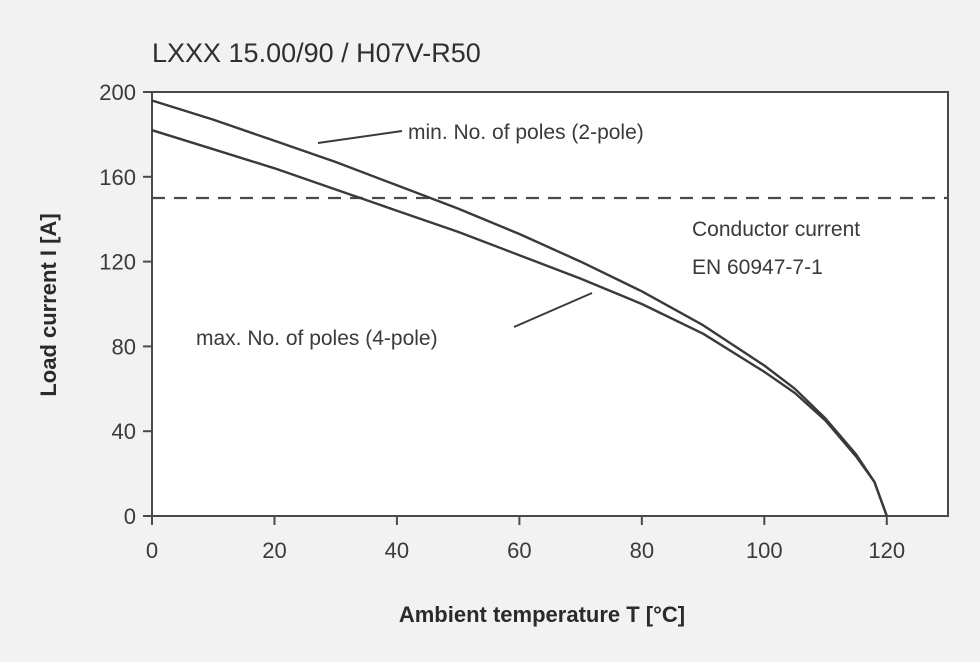 The height and width of the screenshot is (662, 980). Describe the element at coordinates (526, 132) in the screenshot. I see `annotation-2-pole: min. No. of poles (2-pole)` at that location.